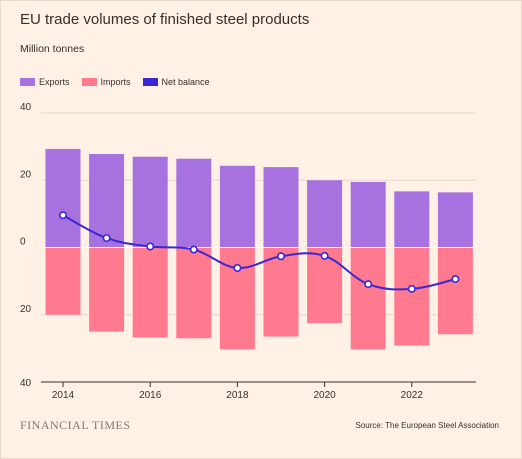 The height and width of the screenshot is (459, 522). What do you see at coordinates (324, 395) in the screenshot?
I see `x-tick-label: 2020` at bounding box center [324, 395].